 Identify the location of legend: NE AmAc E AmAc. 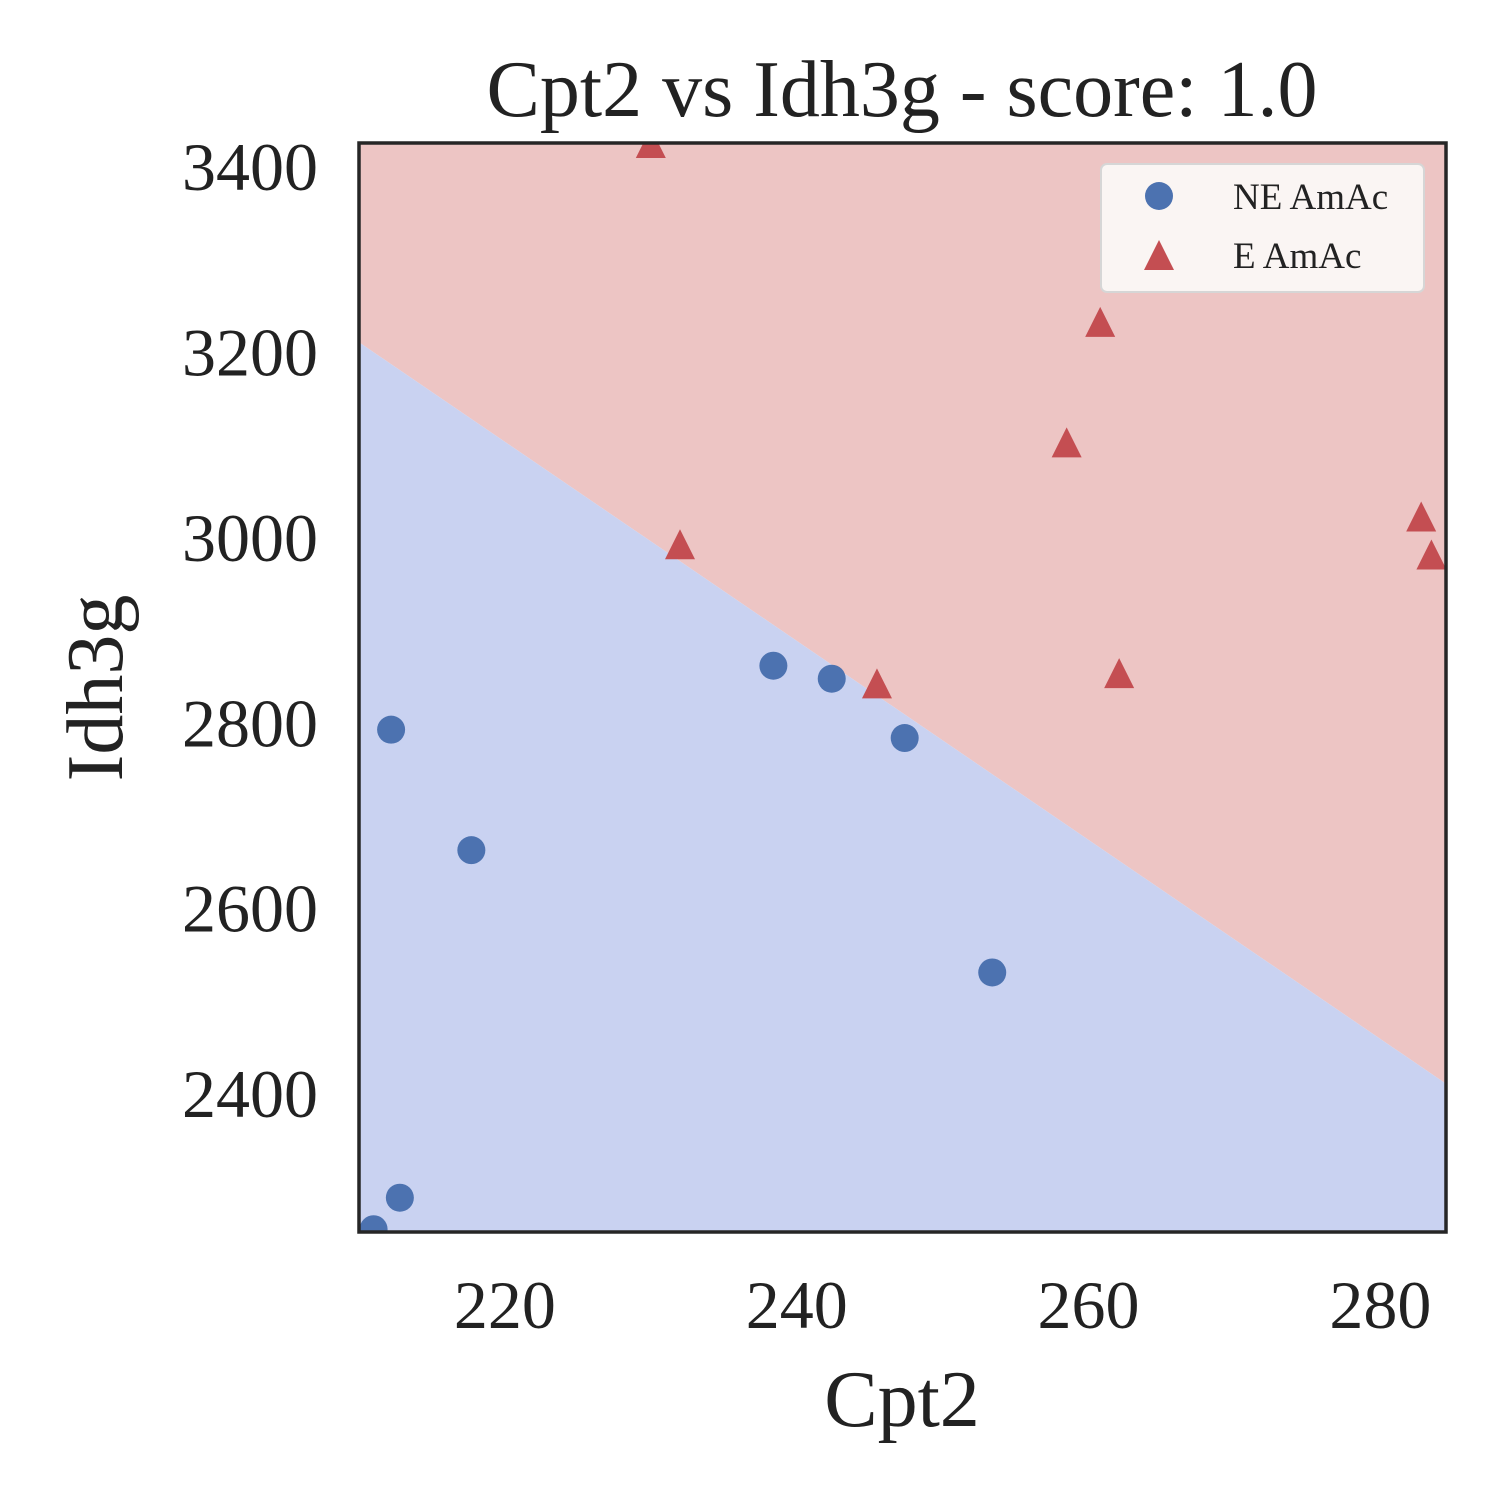
(1262, 228).